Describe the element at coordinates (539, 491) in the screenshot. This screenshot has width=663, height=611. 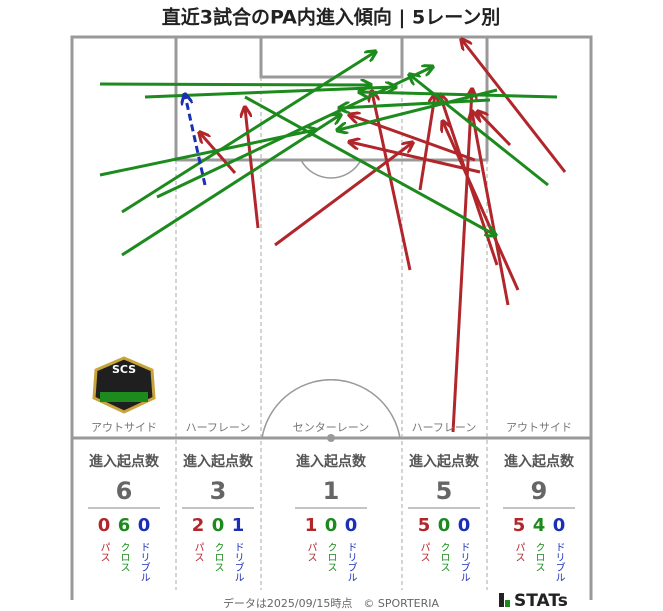
I see `stat-total: 9` at that location.